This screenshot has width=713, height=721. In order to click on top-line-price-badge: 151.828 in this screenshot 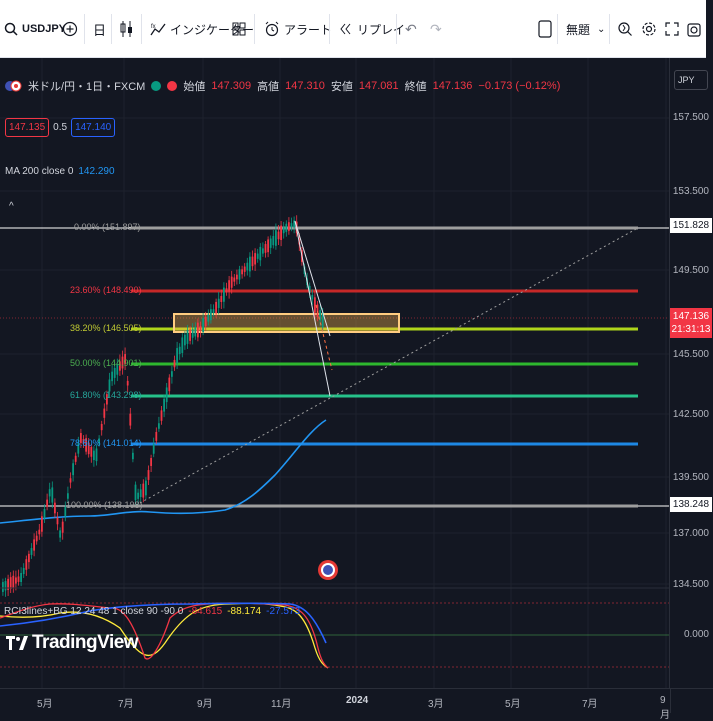, I will do `click(691, 225)`.